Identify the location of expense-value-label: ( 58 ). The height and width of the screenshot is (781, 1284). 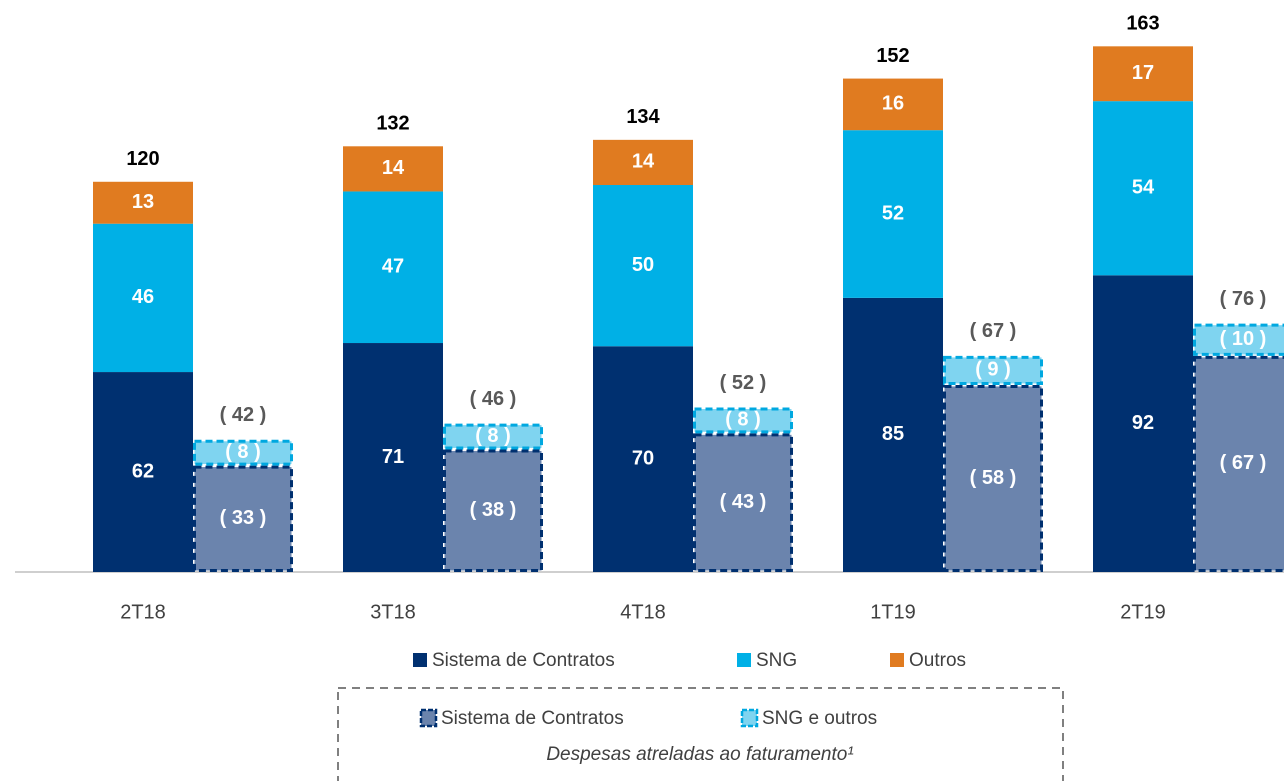
(993, 478).